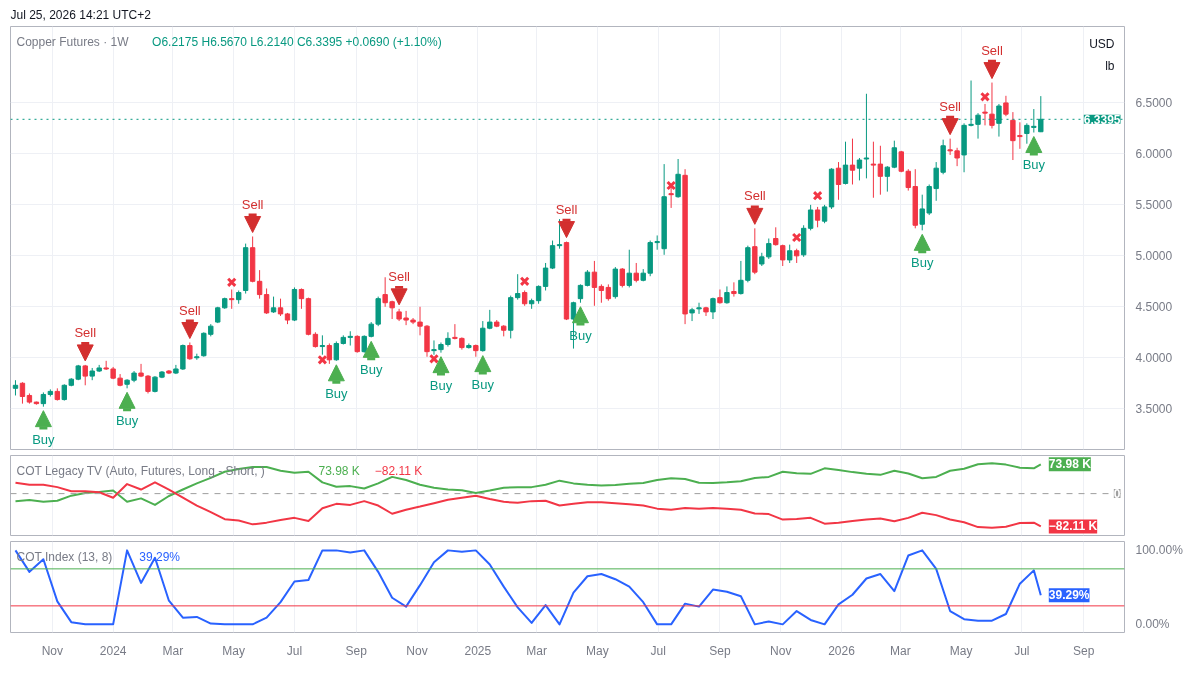 The width and height of the screenshot is (1200, 694). Describe the element at coordinates (1154, 256) in the screenshot. I see `y-tick-label: 5.0000` at that location.